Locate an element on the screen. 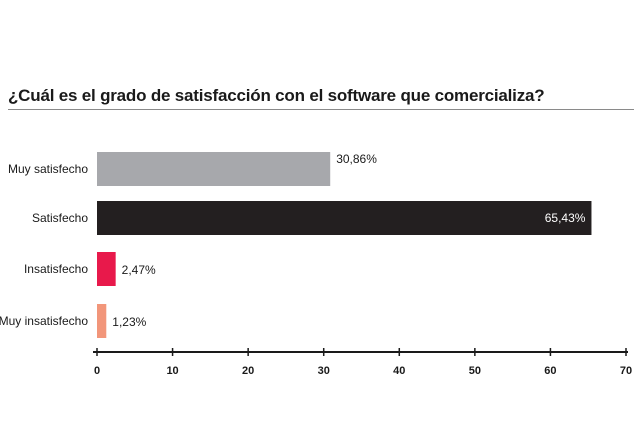  category-label: Muy satisfecho is located at coordinates (48, 169).